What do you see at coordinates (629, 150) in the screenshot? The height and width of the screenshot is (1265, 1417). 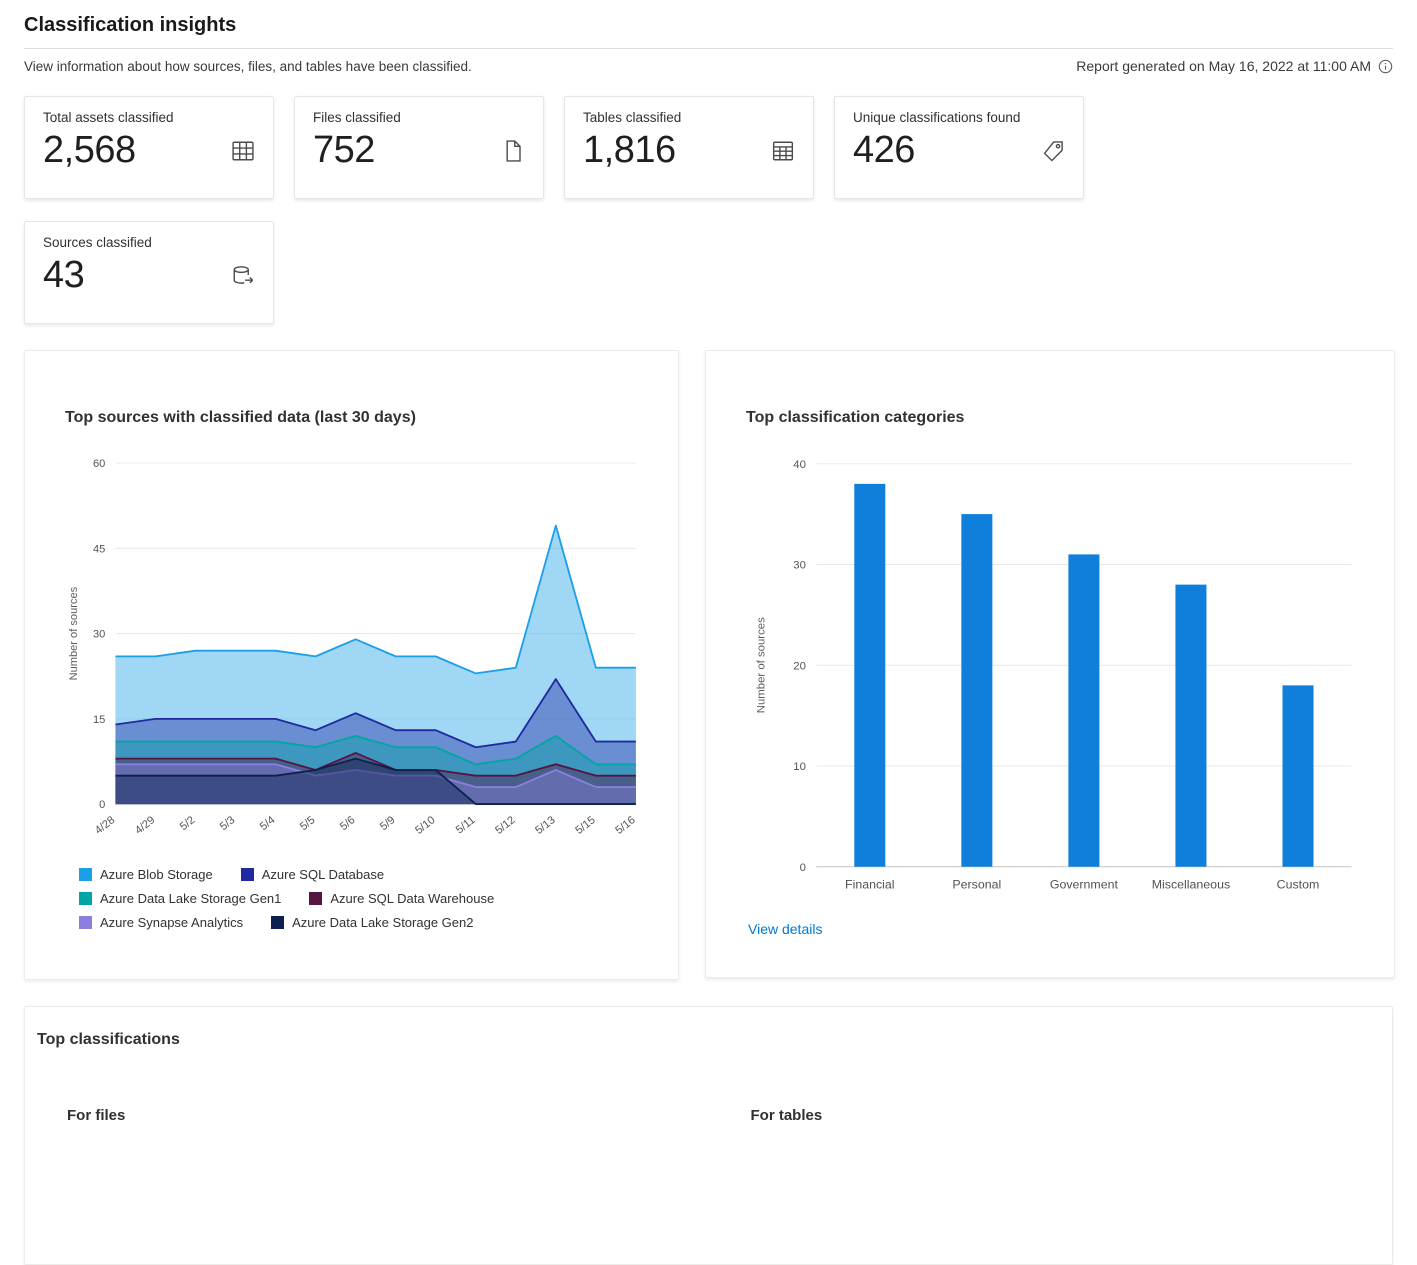 I see `card-value: 1,816` at bounding box center [629, 150].